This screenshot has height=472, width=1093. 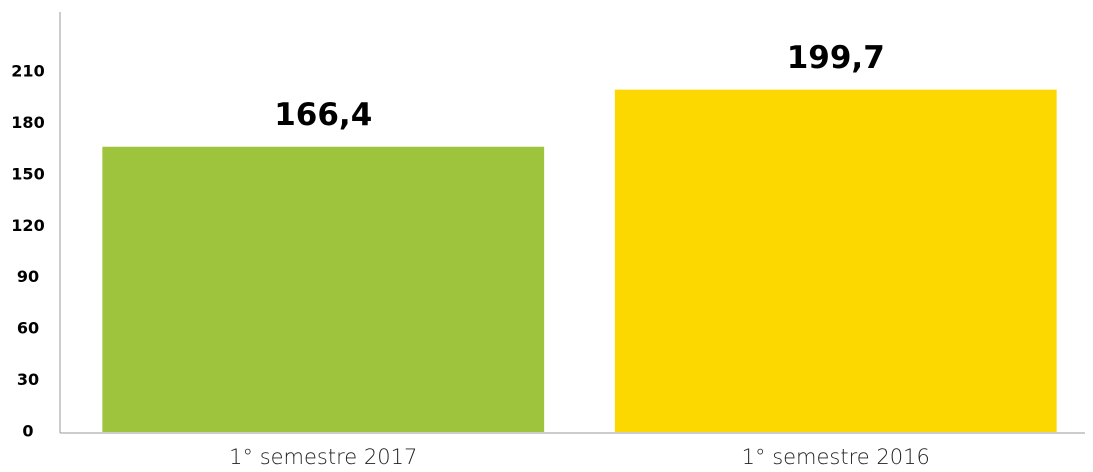 I want to click on y-tick-label: 0, so click(x=27, y=431).